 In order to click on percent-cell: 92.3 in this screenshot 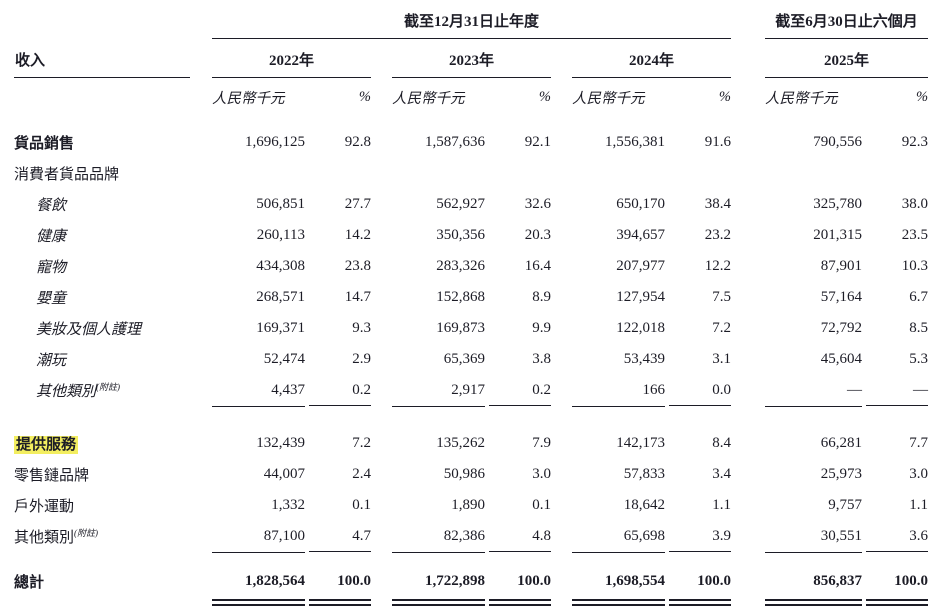, I will do `click(915, 142)`.